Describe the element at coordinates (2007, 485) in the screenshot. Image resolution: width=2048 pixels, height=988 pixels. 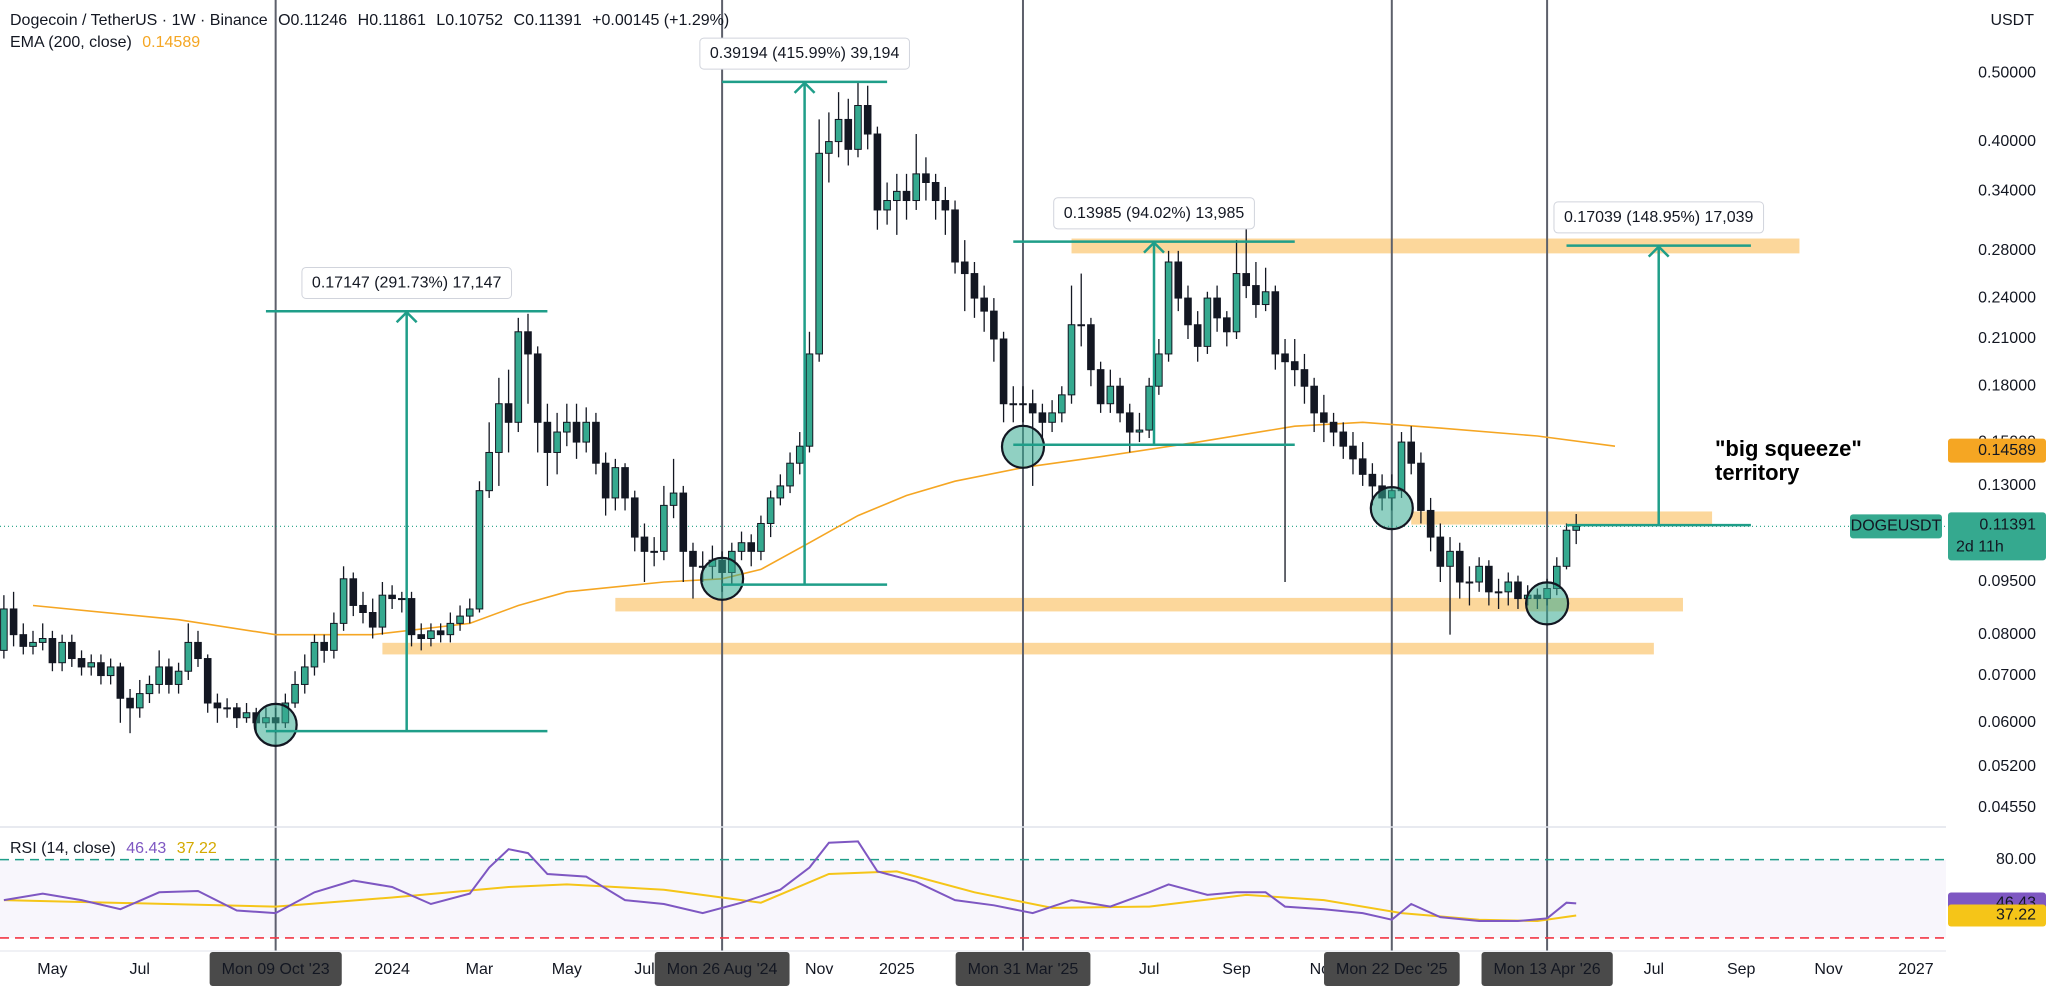
I see `y-tick-label: 0.13000` at that location.